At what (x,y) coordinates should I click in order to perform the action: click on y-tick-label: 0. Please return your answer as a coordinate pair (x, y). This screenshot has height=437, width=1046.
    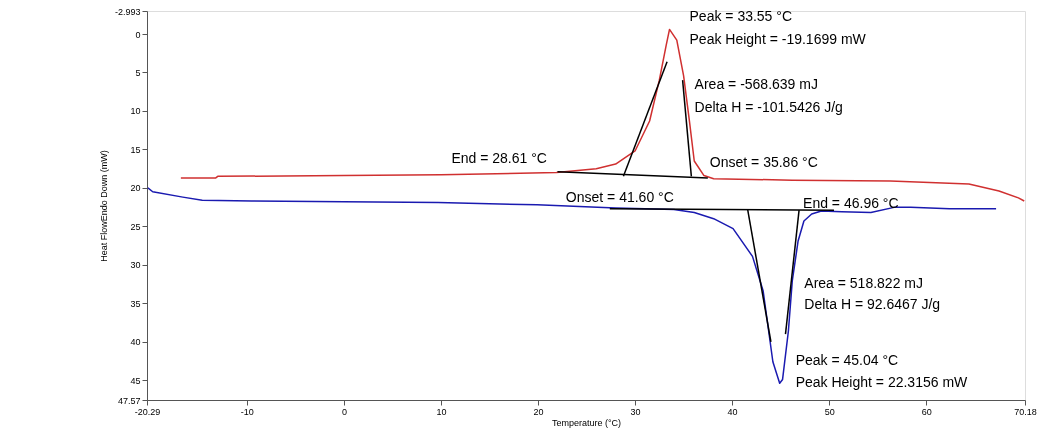
    Looking at the image, I should click on (138, 34).